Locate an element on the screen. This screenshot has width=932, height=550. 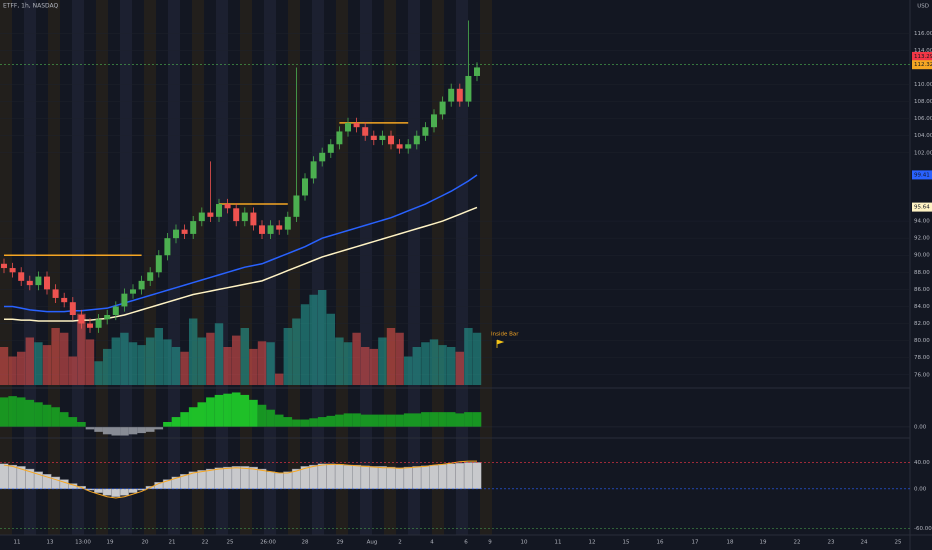
x-tick-label: 16 is located at coordinates (660, 543).